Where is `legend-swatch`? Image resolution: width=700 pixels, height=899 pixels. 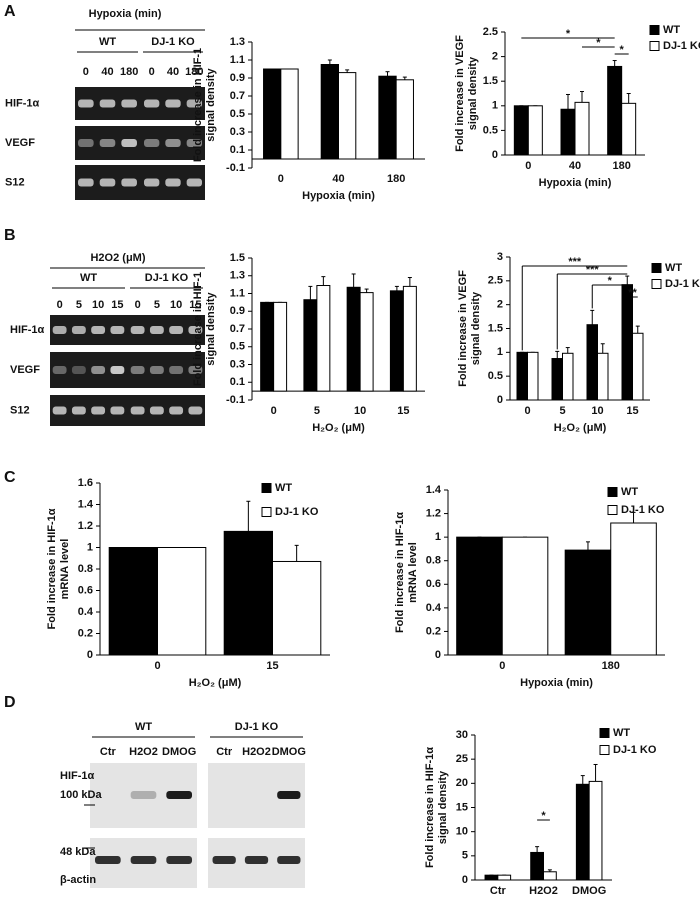
legend-swatch is located at coordinates (266, 488).